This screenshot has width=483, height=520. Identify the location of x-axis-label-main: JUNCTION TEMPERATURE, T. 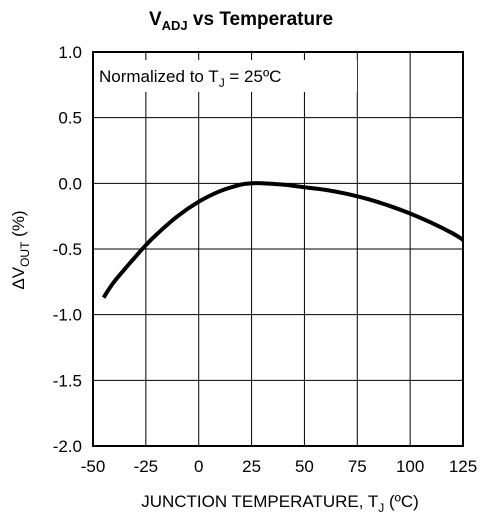
(259, 501).